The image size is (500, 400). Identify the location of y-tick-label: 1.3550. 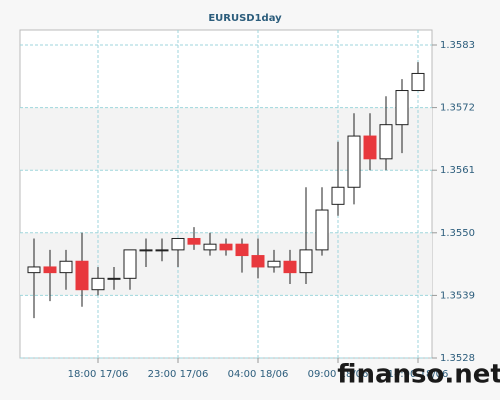
(457, 233).